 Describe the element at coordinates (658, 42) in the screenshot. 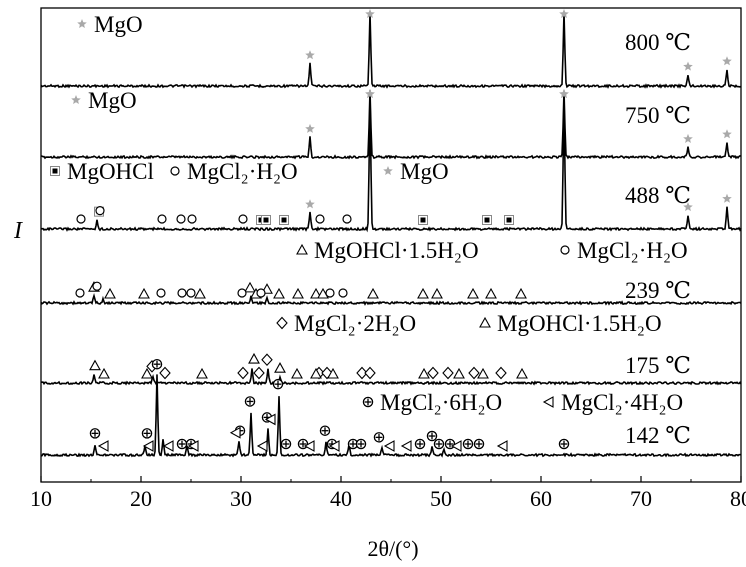

I see `temperature-label: 800 ℃` at that location.